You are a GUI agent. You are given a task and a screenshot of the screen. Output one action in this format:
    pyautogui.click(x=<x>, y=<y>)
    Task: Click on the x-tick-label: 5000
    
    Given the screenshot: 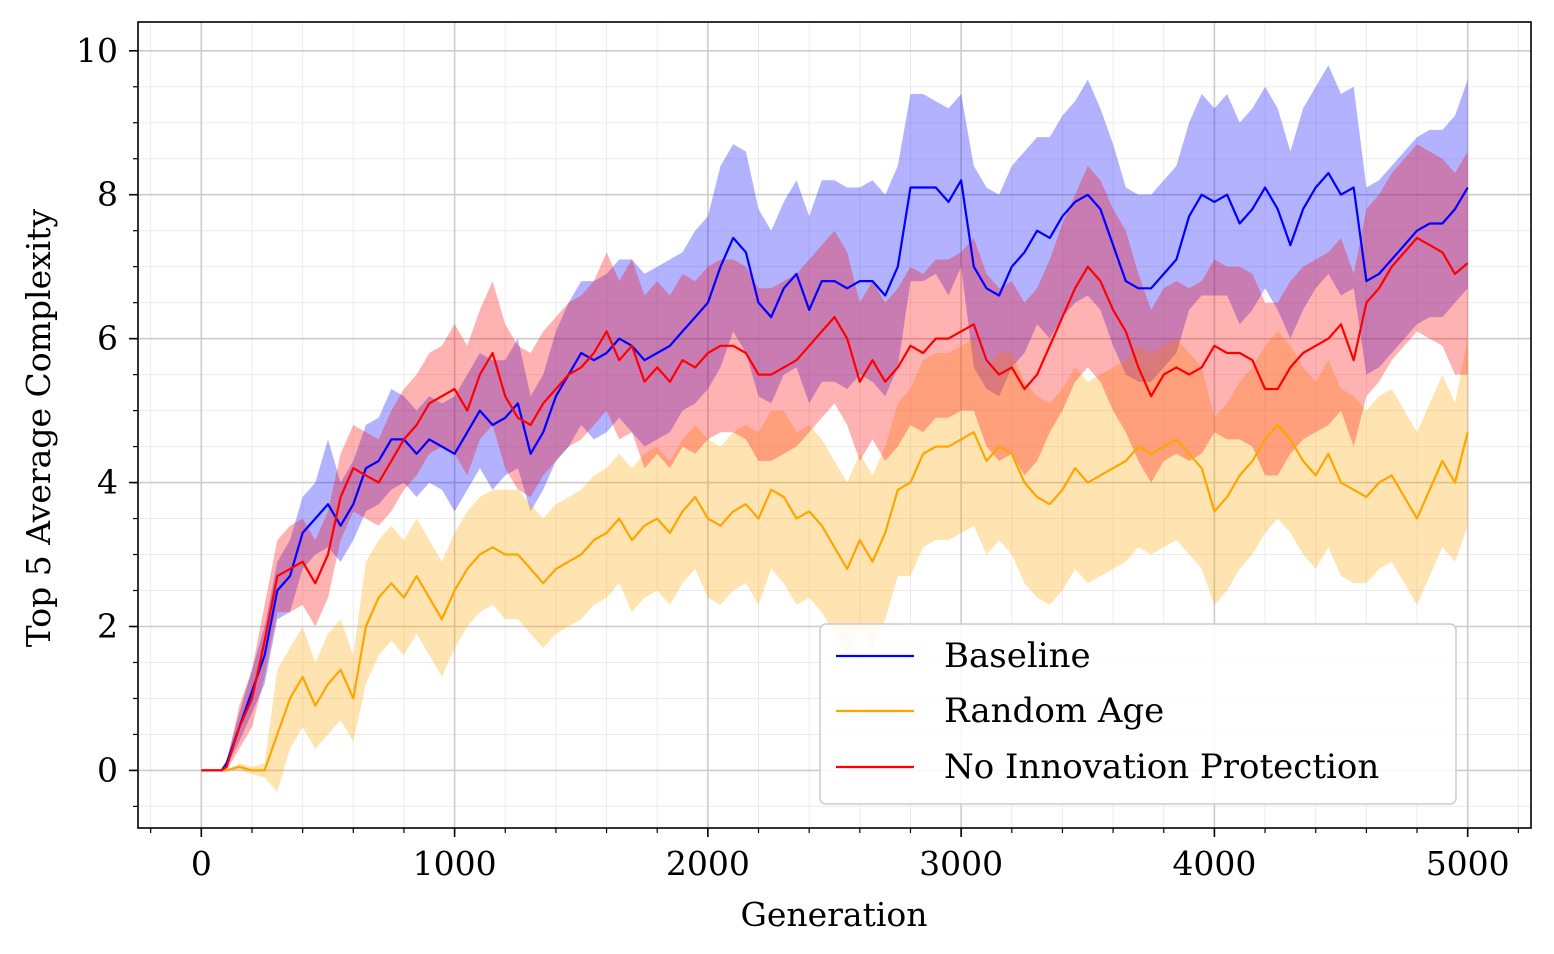 What is the action you would take?
    pyautogui.click(x=1468, y=863)
    